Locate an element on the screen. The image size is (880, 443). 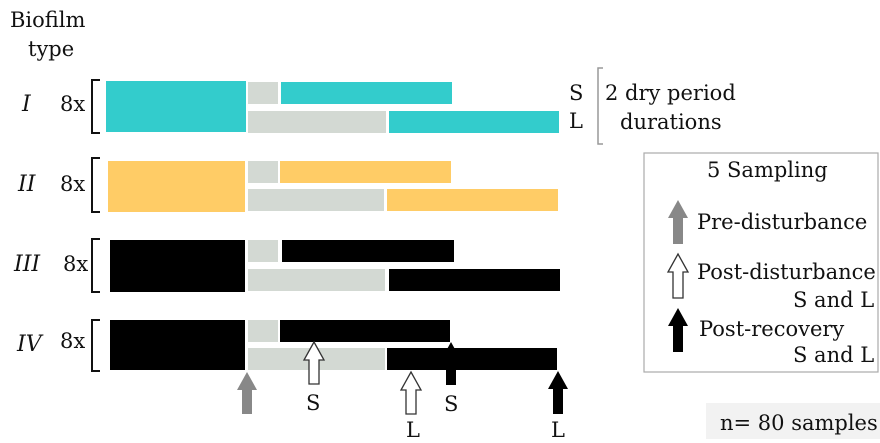
arrow-label-s2: S is located at coordinates (451, 404).